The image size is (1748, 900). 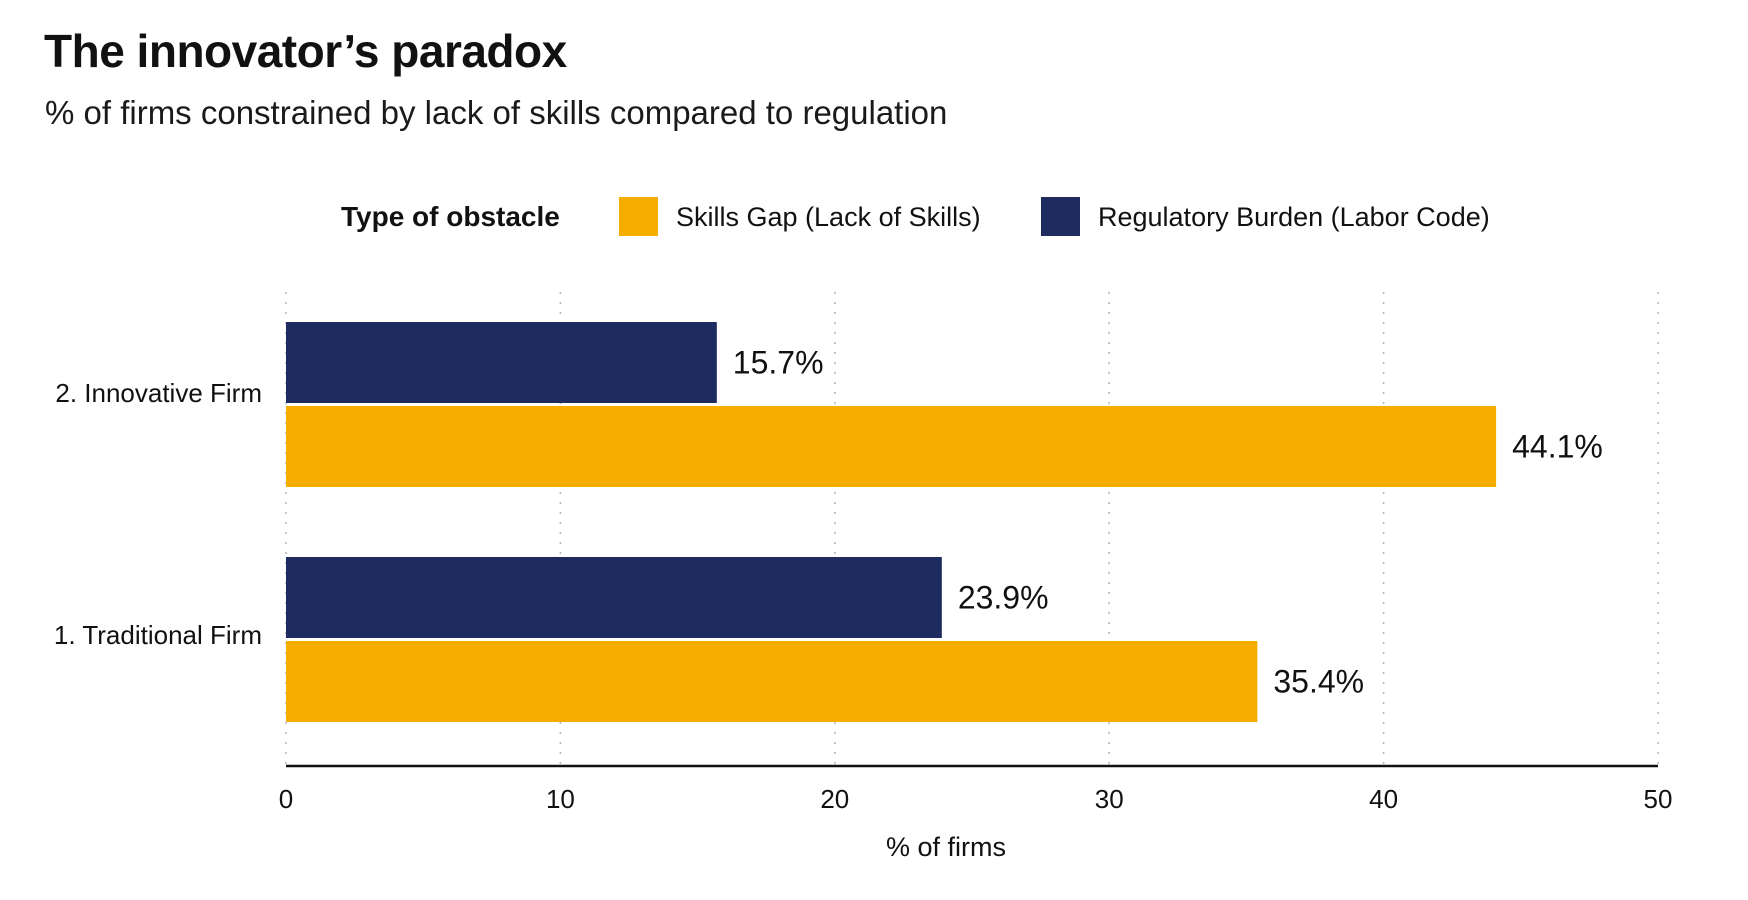 I want to click on x-tick-label: 0, so click(x=286, y=799).